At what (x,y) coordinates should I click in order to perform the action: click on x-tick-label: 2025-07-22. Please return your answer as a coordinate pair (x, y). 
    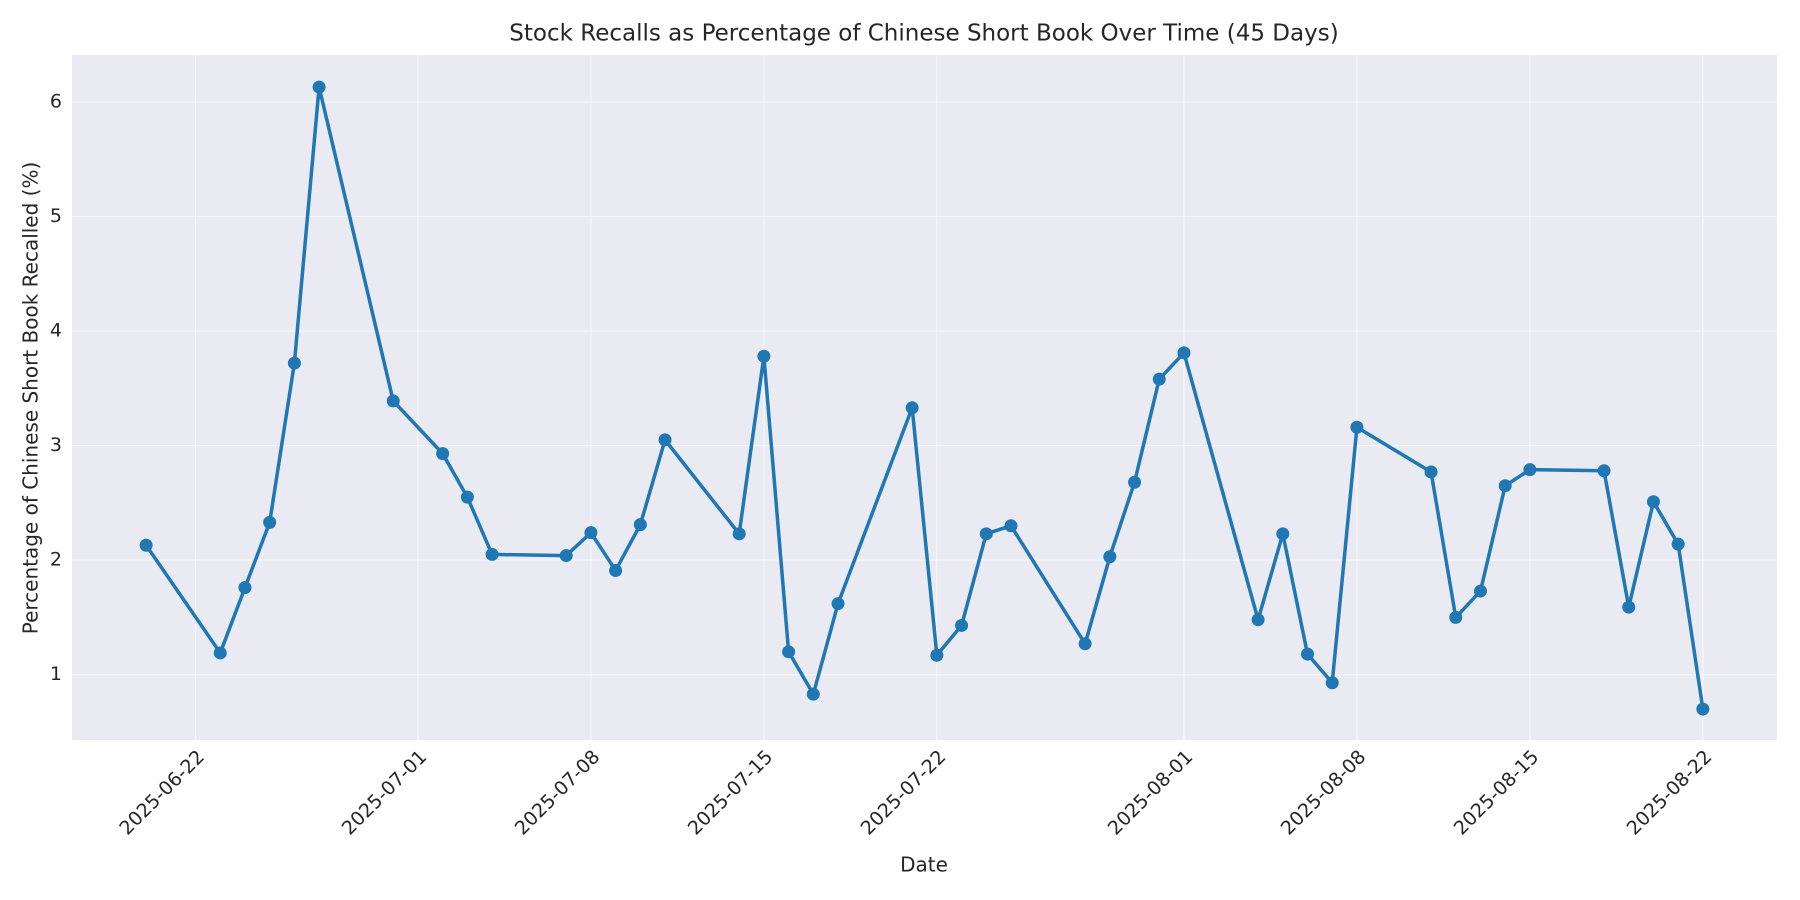
    Looking at the image, I should click on (904, 793).